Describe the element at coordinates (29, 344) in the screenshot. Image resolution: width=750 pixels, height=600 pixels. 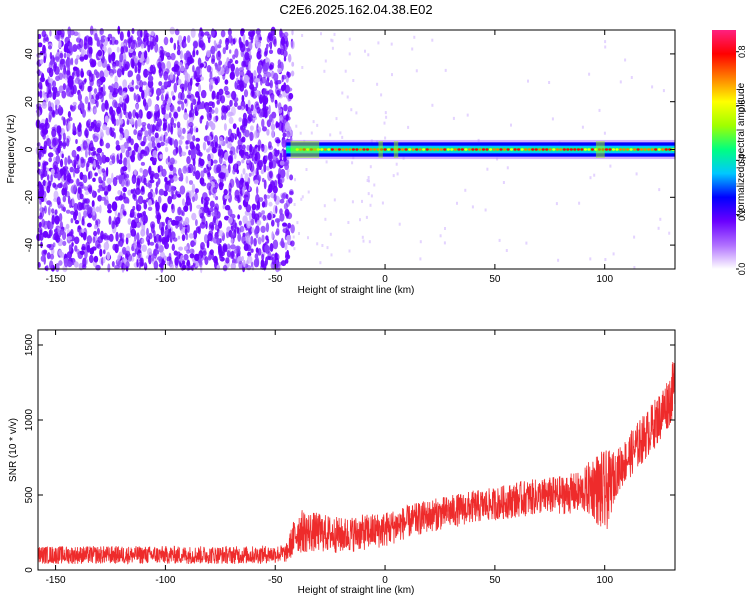
I see `y-tick-label: 1500` at that location.